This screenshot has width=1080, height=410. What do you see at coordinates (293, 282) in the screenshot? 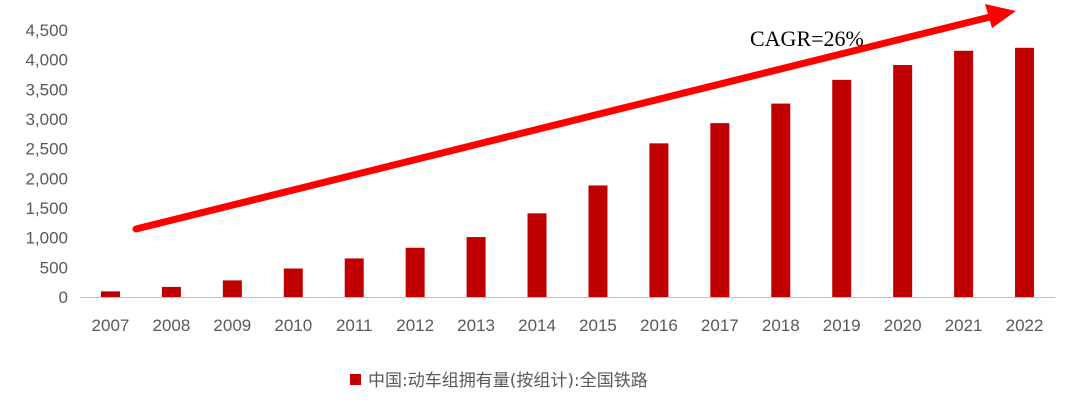
I see `bar-2010` at bounding box center [293, 282].